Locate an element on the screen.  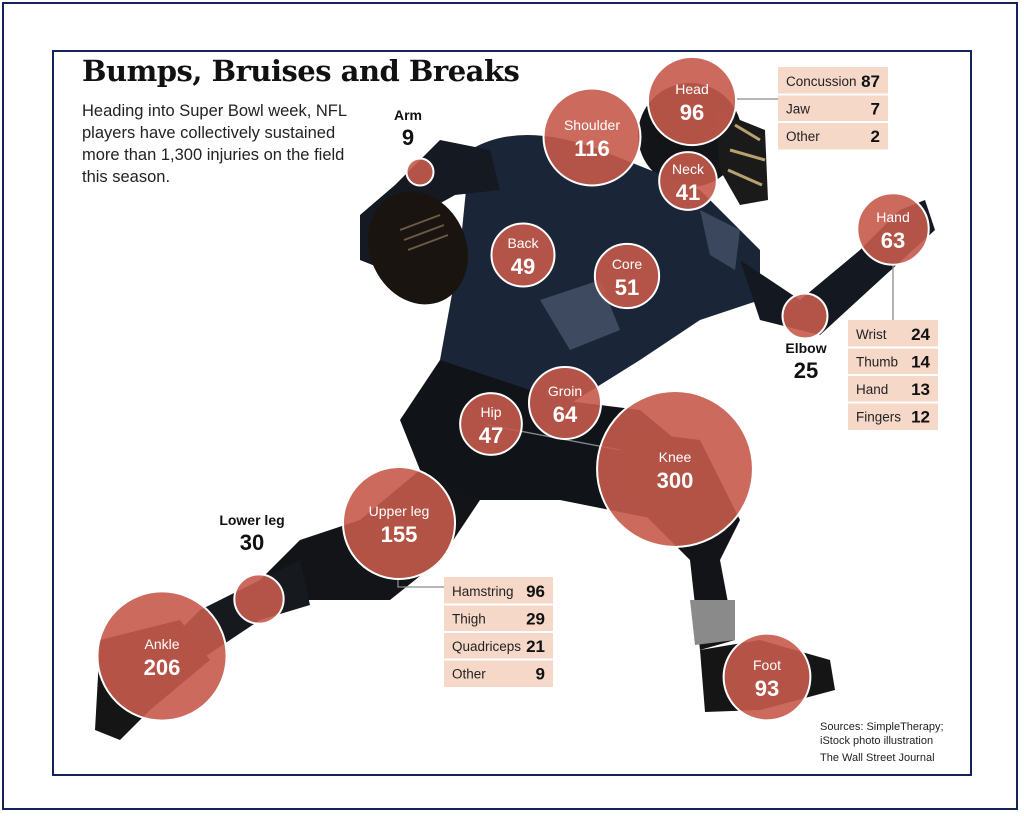
bubble-value-arm: 9 is located at coordinates (408, 137).